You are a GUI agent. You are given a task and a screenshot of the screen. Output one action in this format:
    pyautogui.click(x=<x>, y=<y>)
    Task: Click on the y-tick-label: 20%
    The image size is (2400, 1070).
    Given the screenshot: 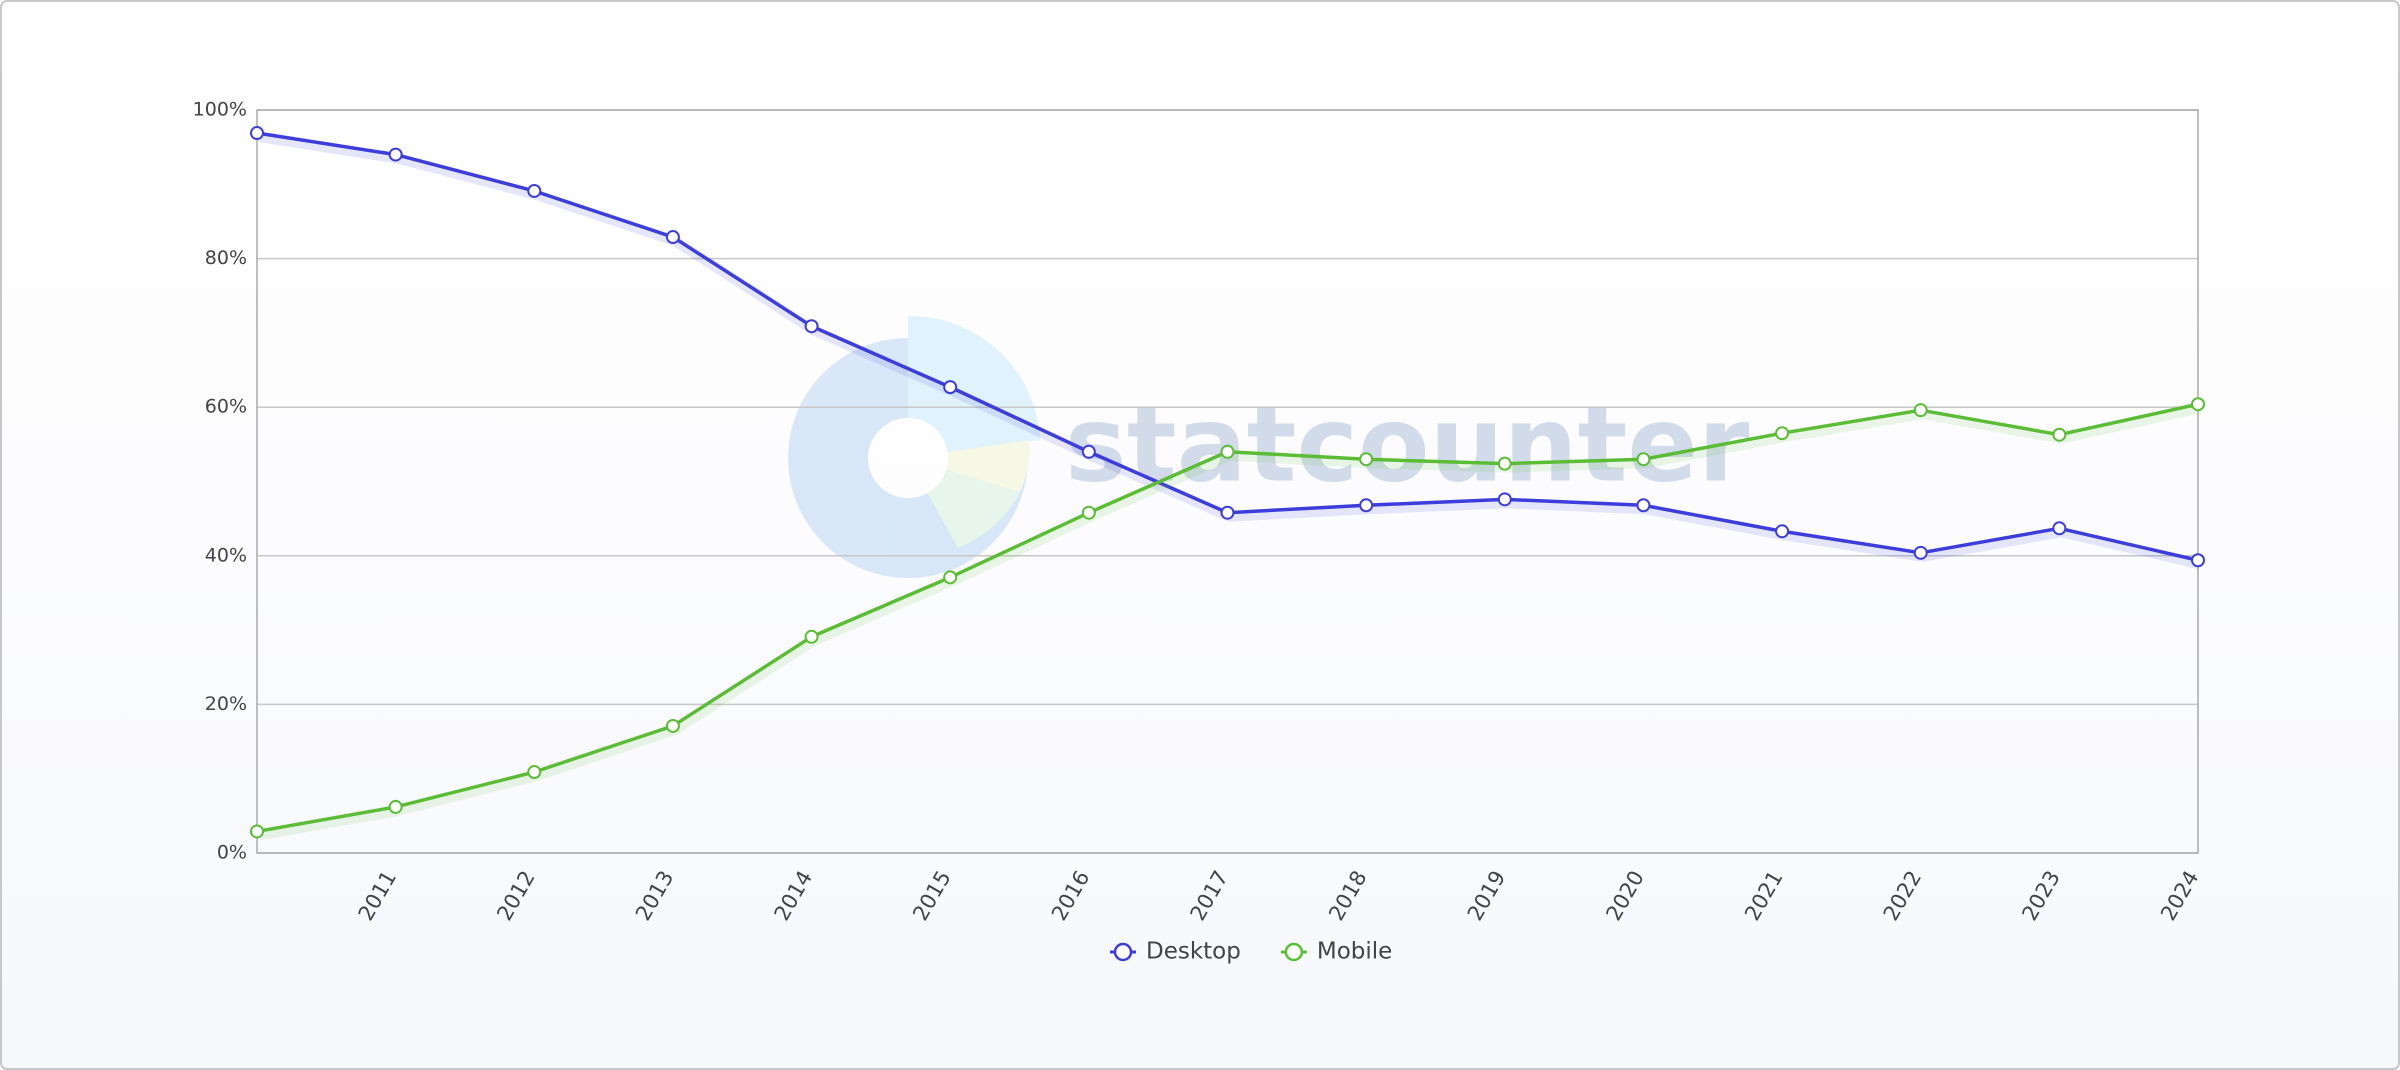 What is the action you would take?
    pyautogui.click(x=226, y=704)
    